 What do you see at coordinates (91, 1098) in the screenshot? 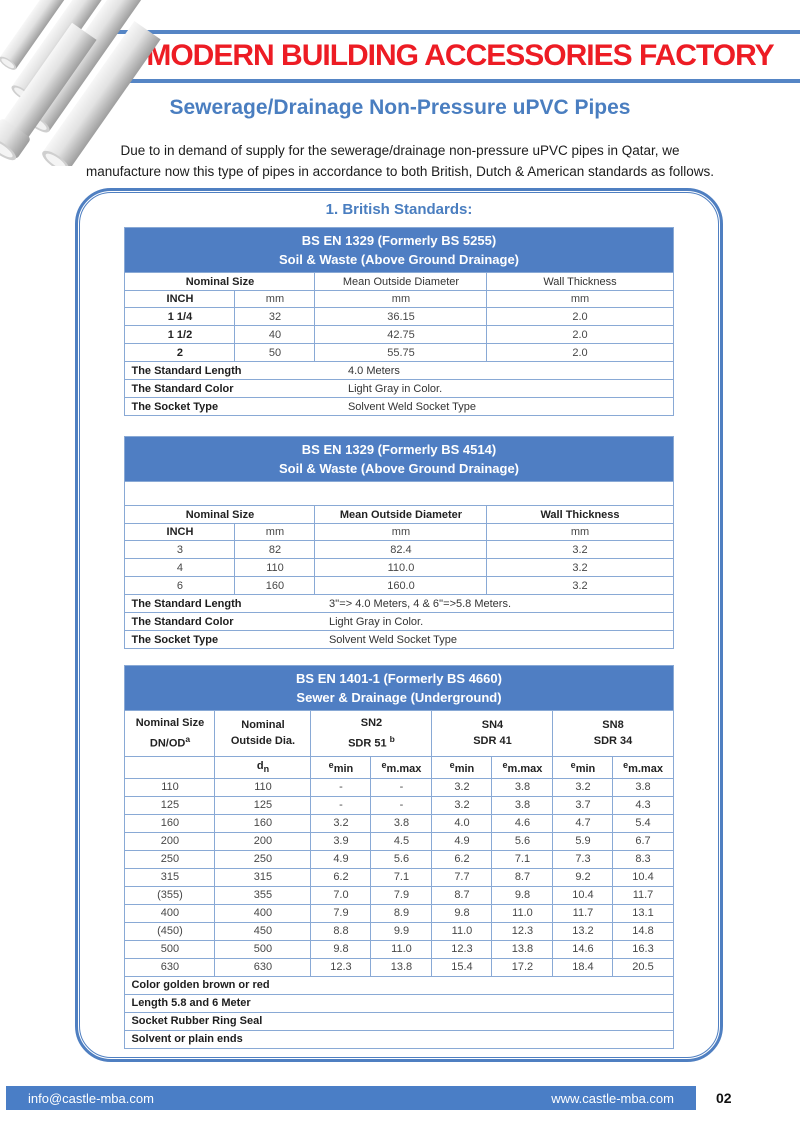
I see `footer-email: info@castle-mba.com` at bounding box center [91, 1098].